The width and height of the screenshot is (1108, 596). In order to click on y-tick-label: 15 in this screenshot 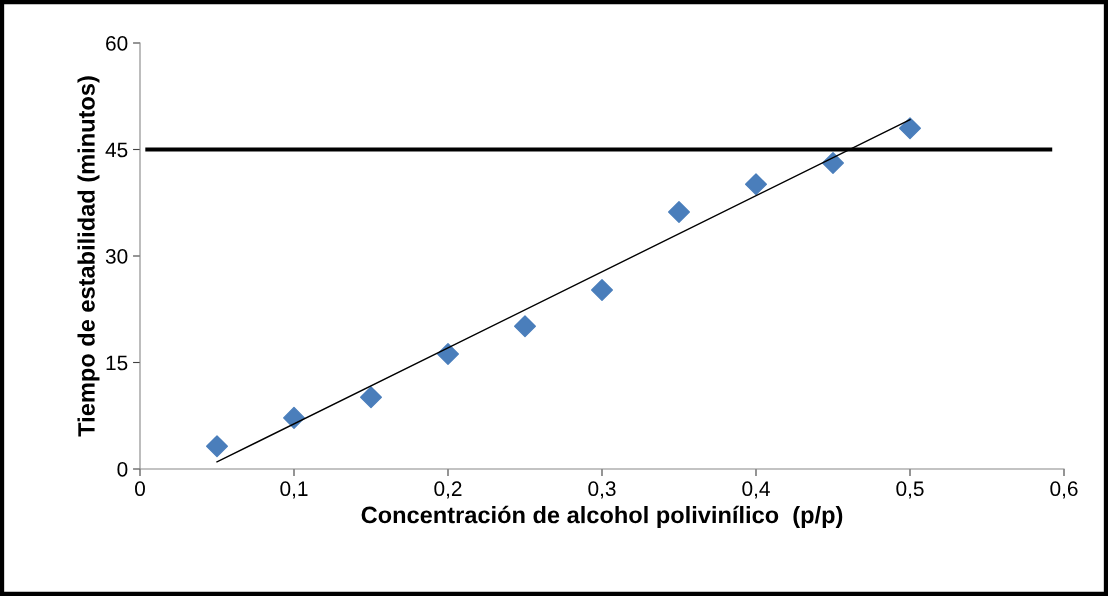, I will do `click(117, 363)`.